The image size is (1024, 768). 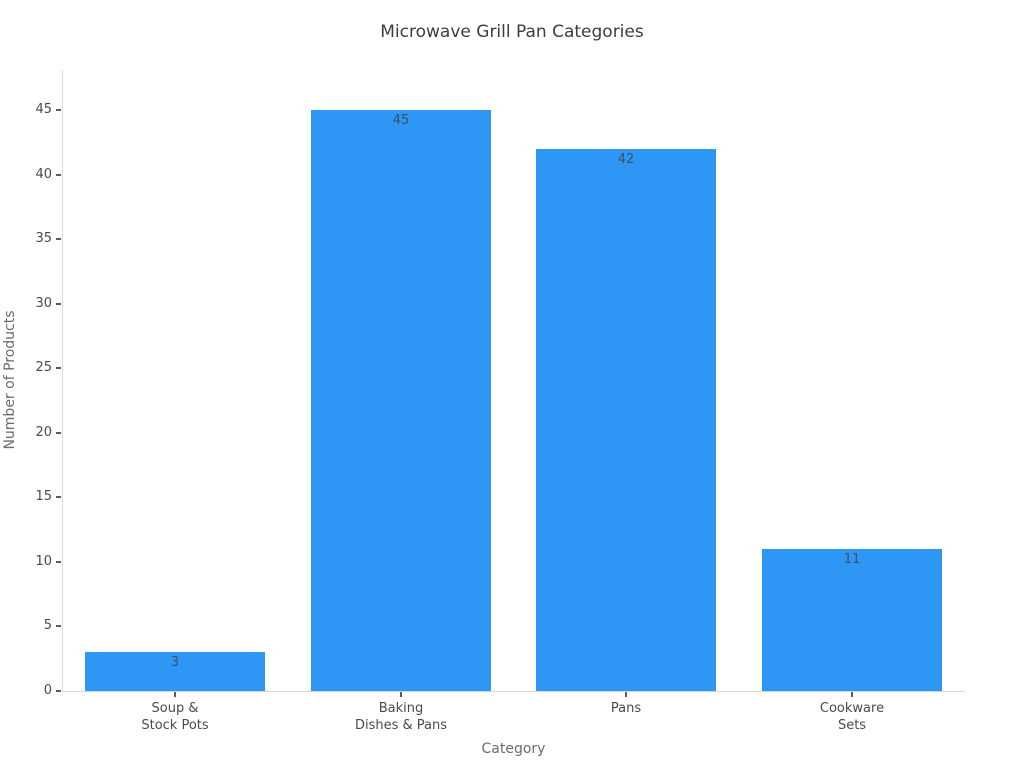 What do you see at coordinates (43, 303) in the screenshot?
I see `y-tick-label: 30` at bounding box center [43, 303].